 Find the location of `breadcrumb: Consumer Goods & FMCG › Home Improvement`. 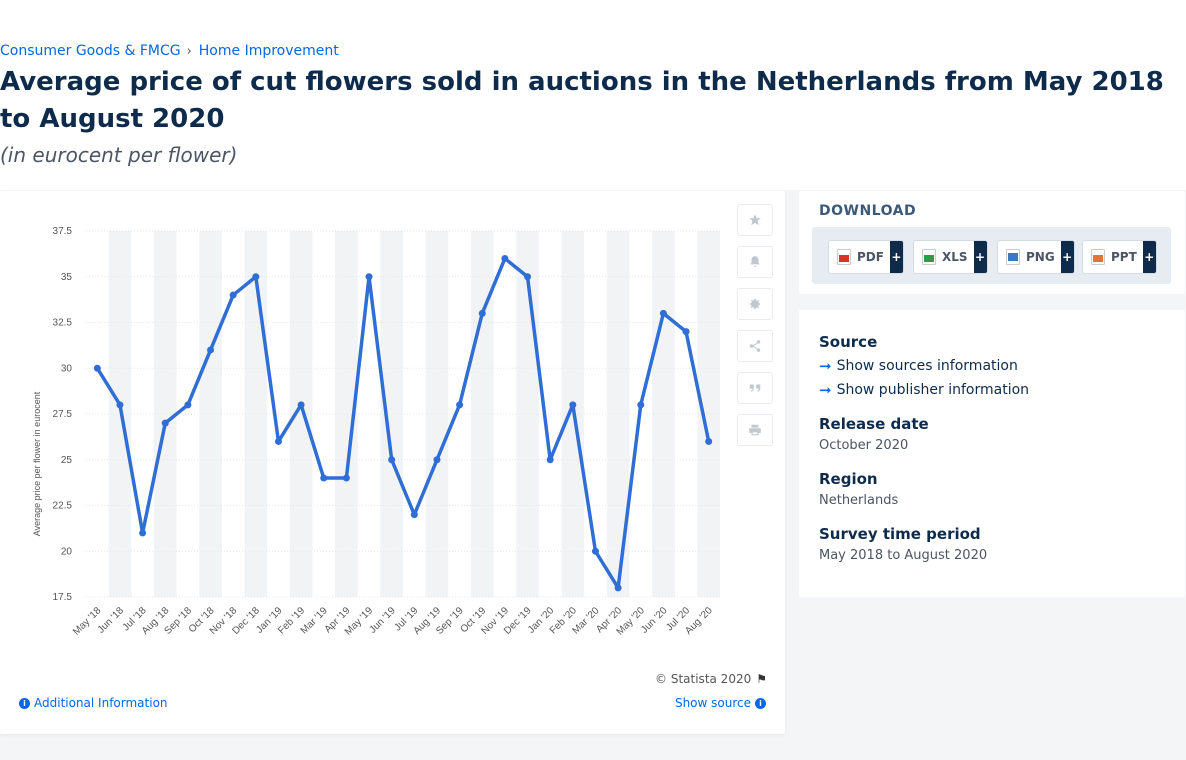

breadcrumb: Consumer Goods & FMCG › Home Improvement is located at coordinates (169, 51).